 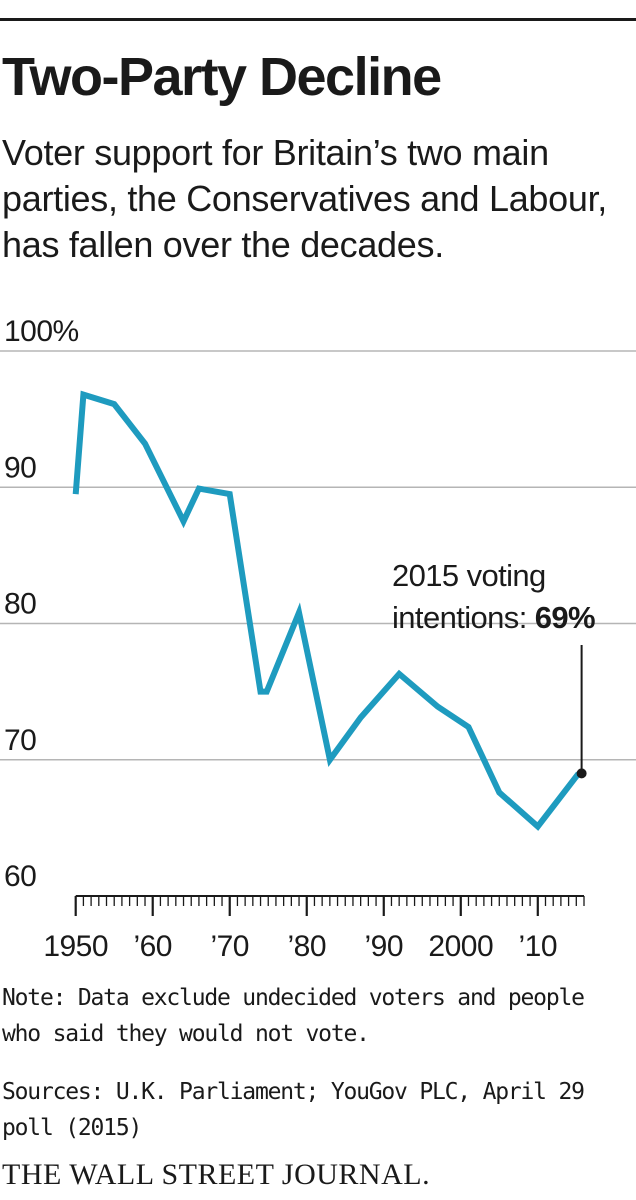 I want to click on y-tick-label: 80, so click(x=20, y=604).